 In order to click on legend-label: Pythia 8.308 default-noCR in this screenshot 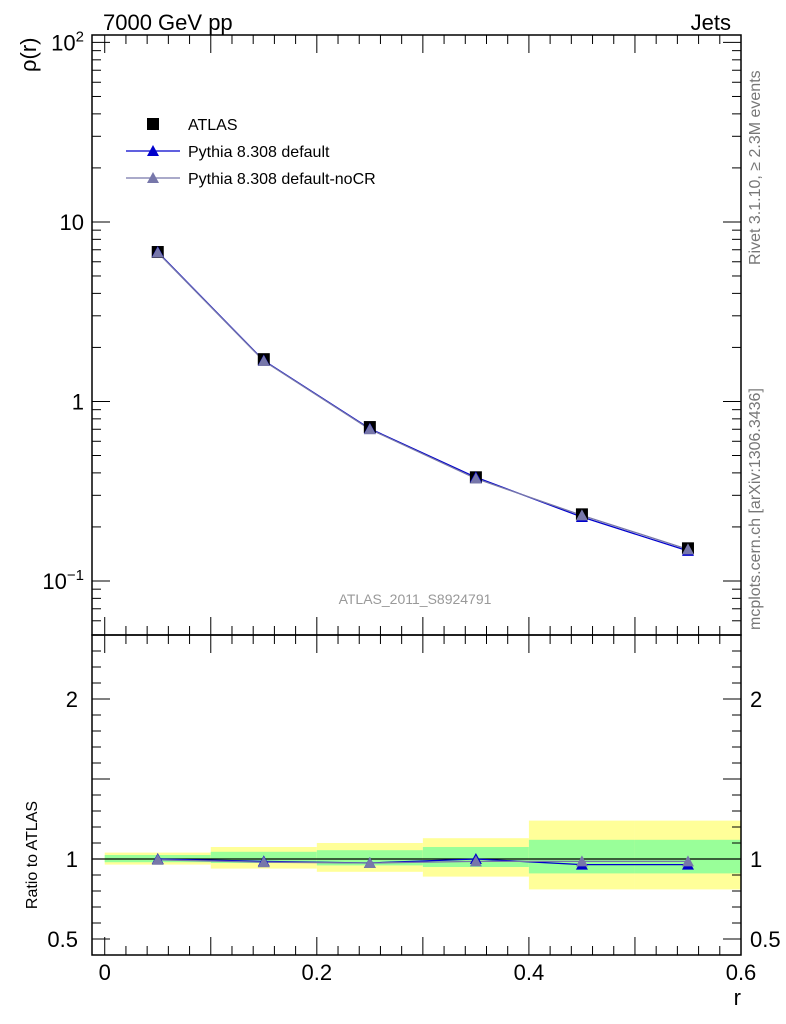, I will do `click(282, 179)`.